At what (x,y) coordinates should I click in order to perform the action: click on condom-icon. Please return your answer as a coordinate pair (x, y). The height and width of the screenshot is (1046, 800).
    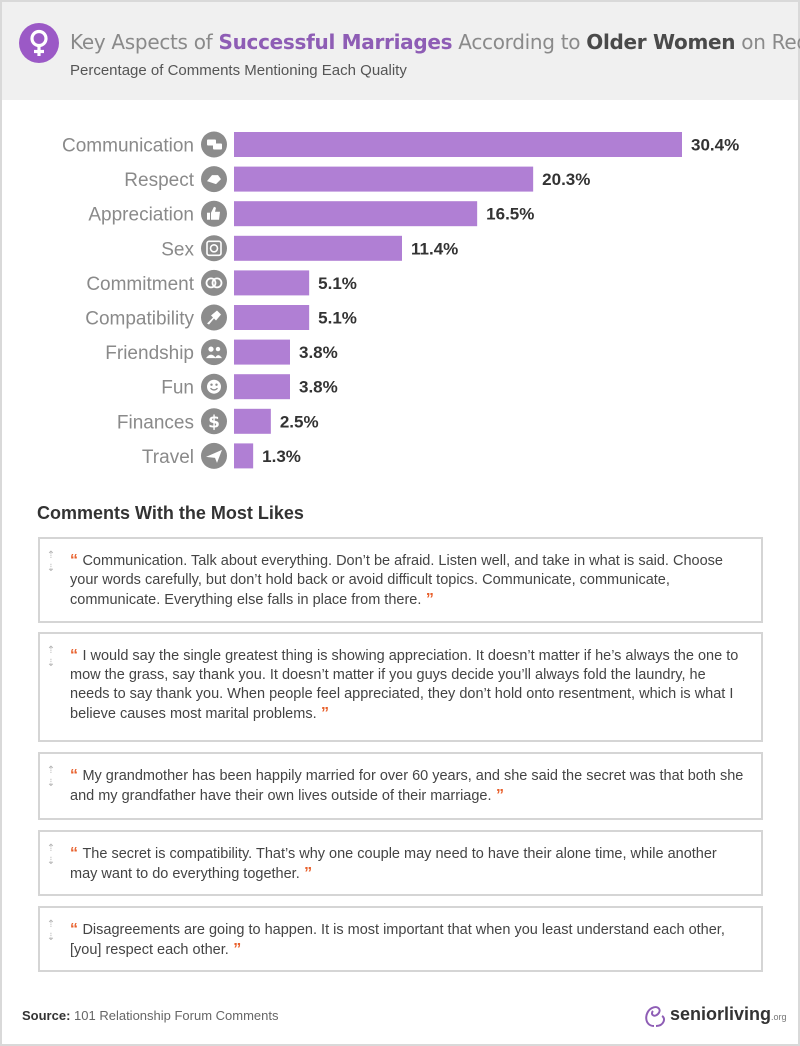
    Looking at the image, I should click on (214, 248).